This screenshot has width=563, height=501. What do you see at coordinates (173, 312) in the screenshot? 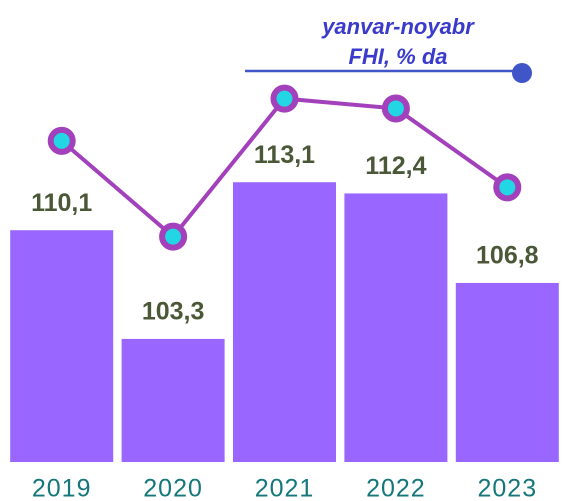
I see `value-label: 103,3` at bounding box center [173, 312].